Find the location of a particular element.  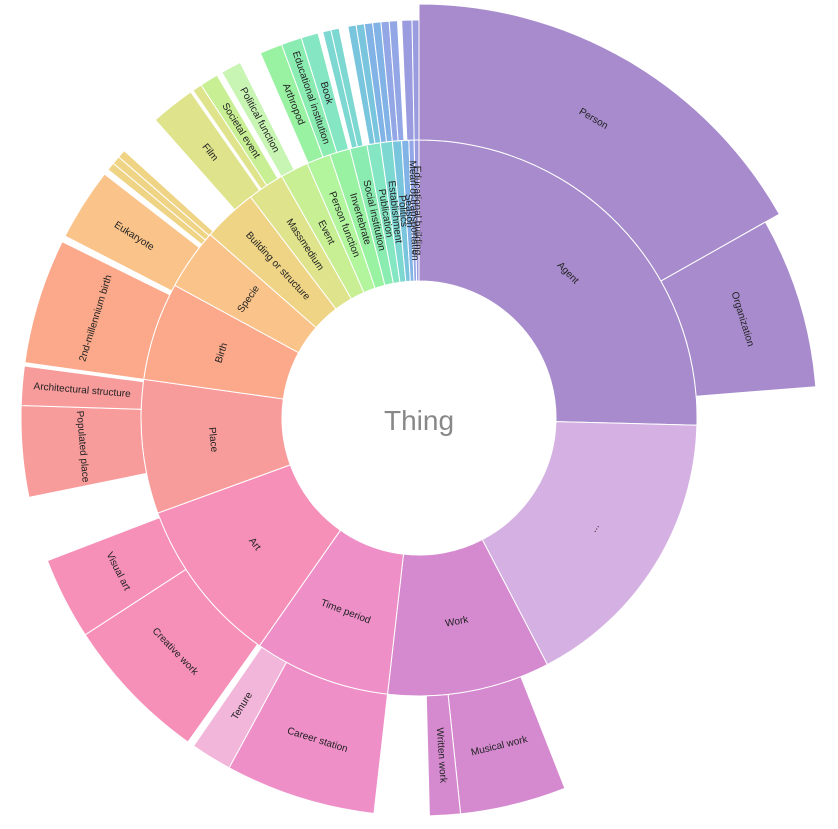

segment--0-1 is located at coordinates (589, 543).